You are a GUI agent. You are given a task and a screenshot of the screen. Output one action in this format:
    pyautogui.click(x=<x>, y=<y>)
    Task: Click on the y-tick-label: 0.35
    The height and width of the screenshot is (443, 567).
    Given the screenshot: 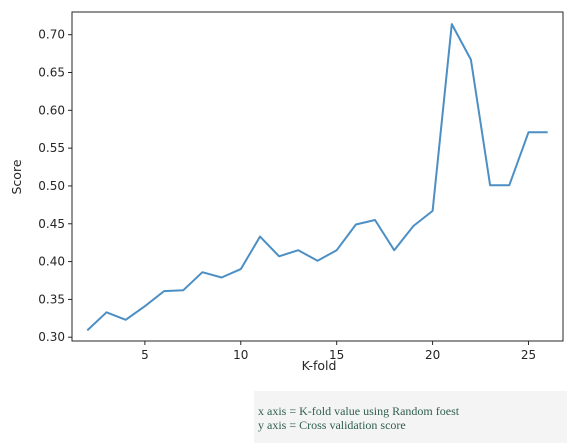 What is the action you would take?
    pyautogui.click(x=51, y=299)
    